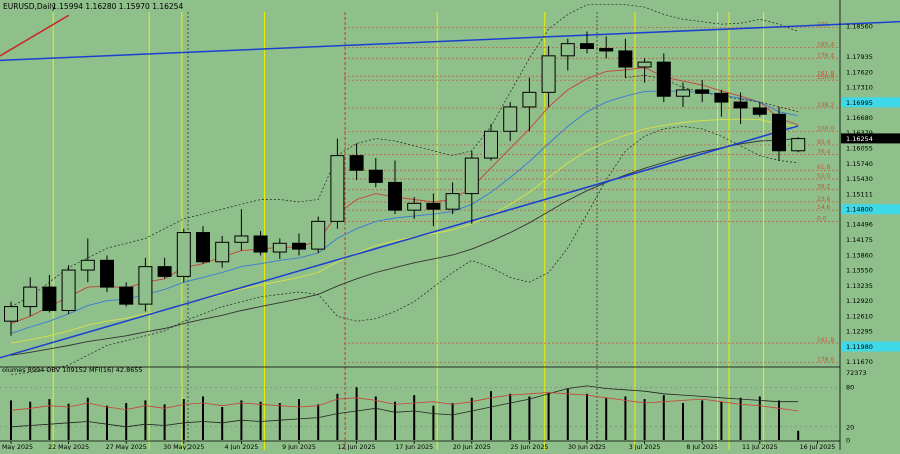  Describe the element at coordinates (825, 128) in the screenshot. I see `fib-label-6: 100.0` at that location.